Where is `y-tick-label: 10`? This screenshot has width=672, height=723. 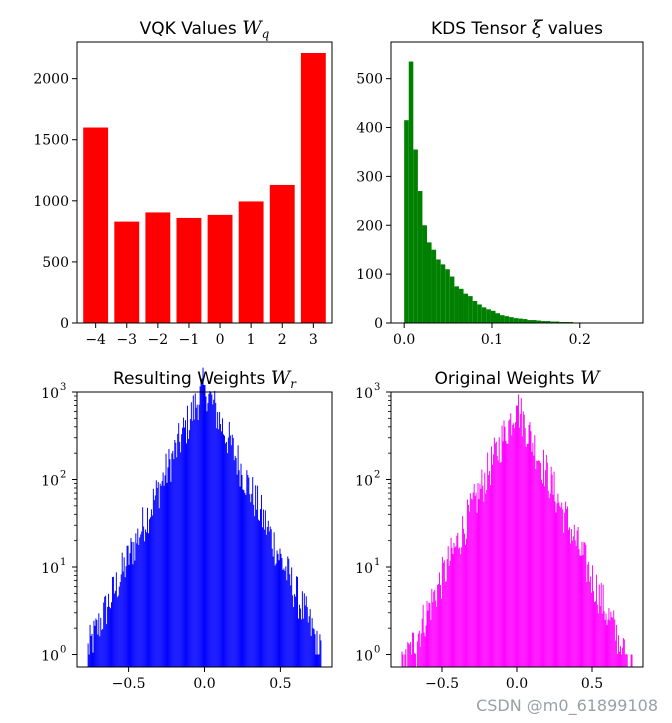
y-tick-label: 10 is located at coordinates (364, 394).